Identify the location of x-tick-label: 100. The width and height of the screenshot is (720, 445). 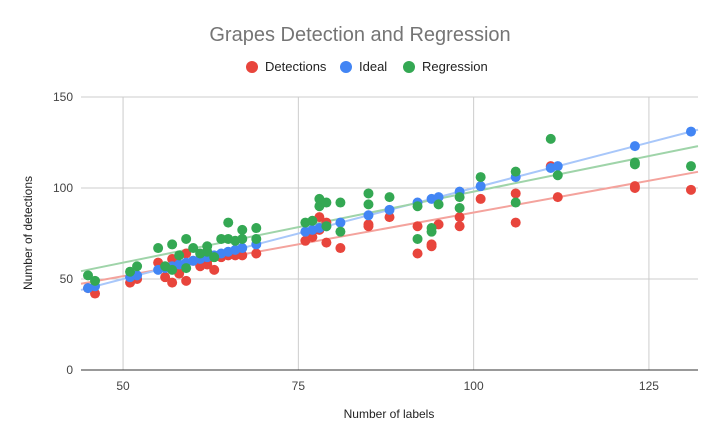
(474, 386).